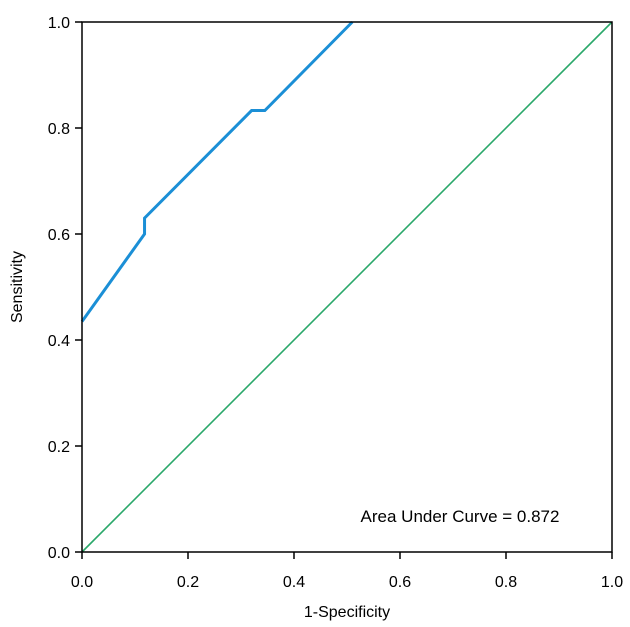 Image resolution: width=630 pixels, height=627 pixels. I want to click on y-axis-ticks: 0.0 0.2 0.4 0.6 0.8 1.0, so click(65, 288).